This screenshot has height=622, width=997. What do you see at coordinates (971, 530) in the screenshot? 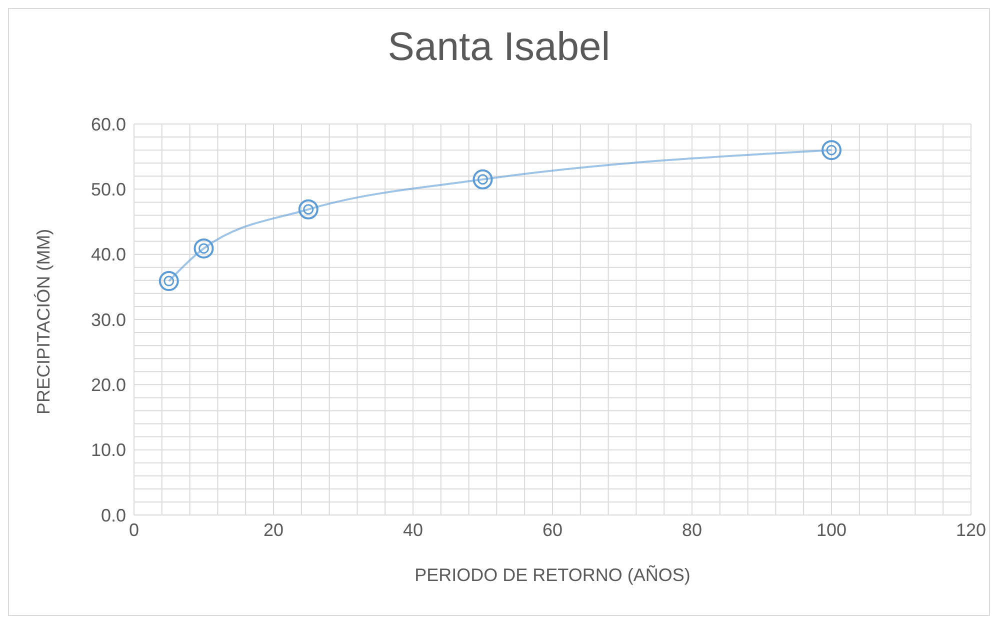
I see `x-tick-label: 120` at bounding box center [971, 530].